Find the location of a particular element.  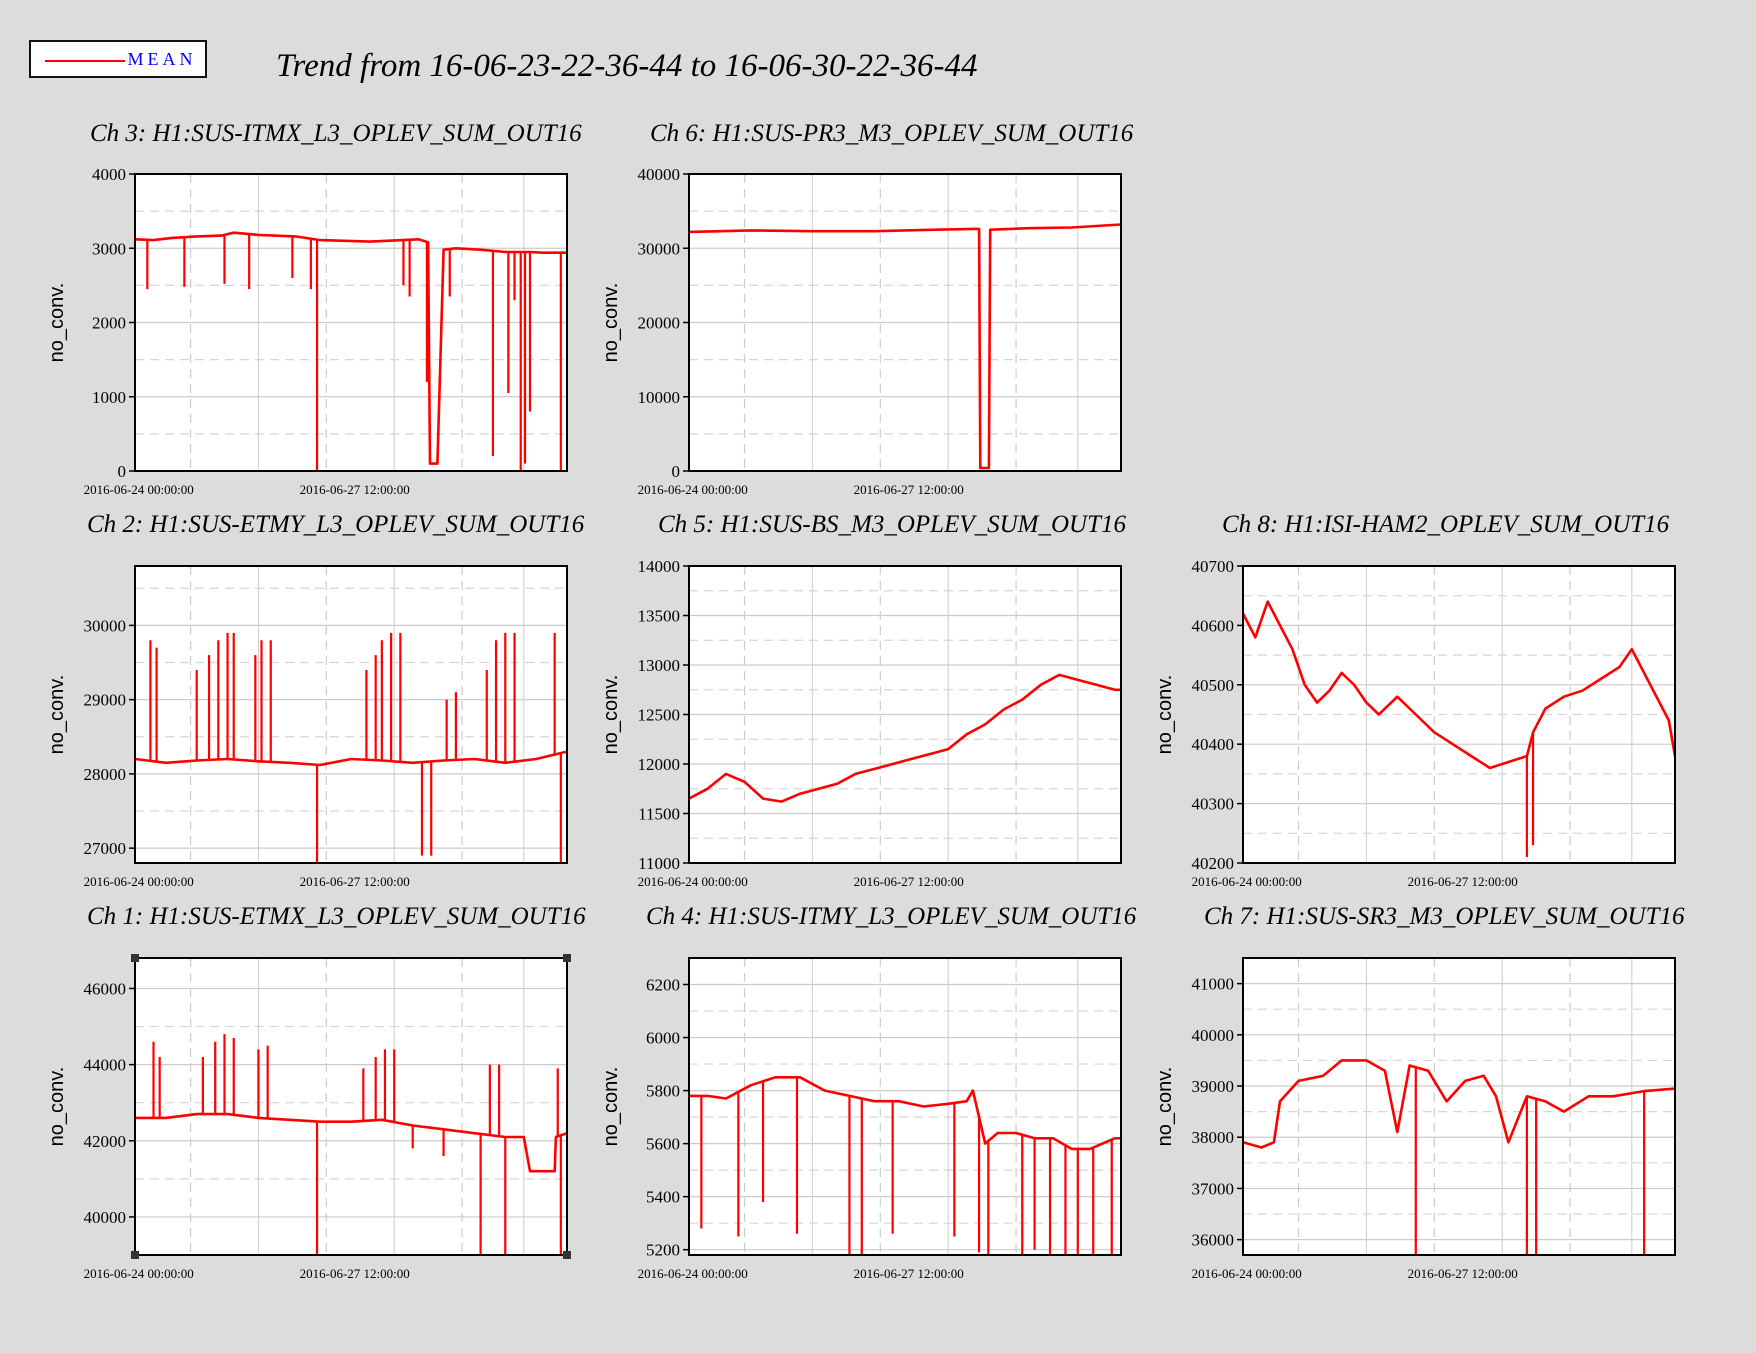

xtick-label-ch2-0: 2016-06-24 00:00:00 is located at coordinates (139, 881).